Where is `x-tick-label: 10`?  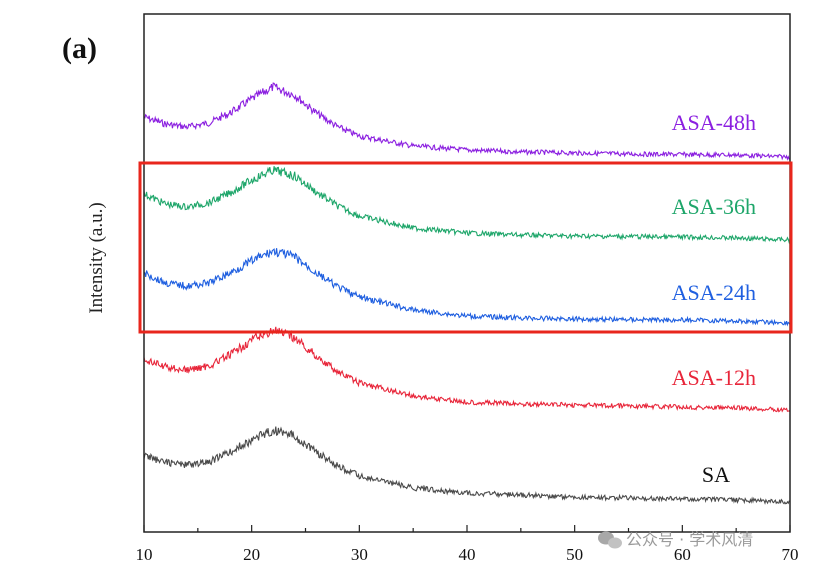 x-tick-label: 10 is located at coordinates (144, 554).